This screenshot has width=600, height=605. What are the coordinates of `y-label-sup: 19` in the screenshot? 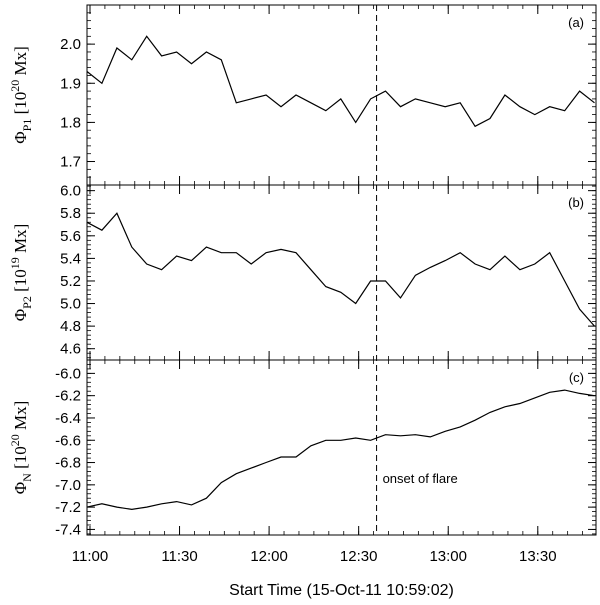 It's located at (15, 263).